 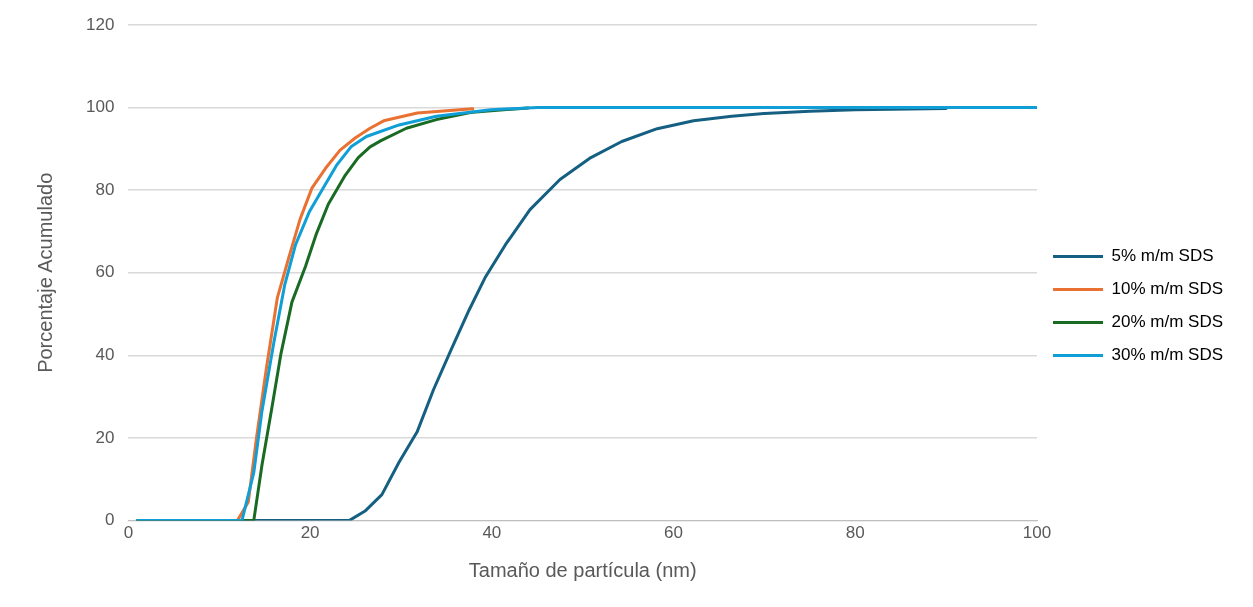 What do you see at coordinates (100, 107) in the screenshot?
I see `y-tick-label: 100` at bounding box center [100, 107].